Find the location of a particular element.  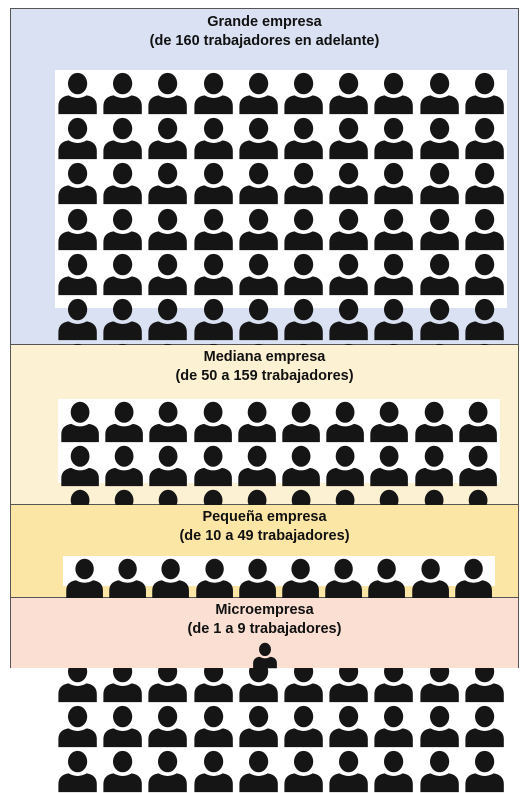

tier-name: Microempresa is located at coordinates (264, 610).